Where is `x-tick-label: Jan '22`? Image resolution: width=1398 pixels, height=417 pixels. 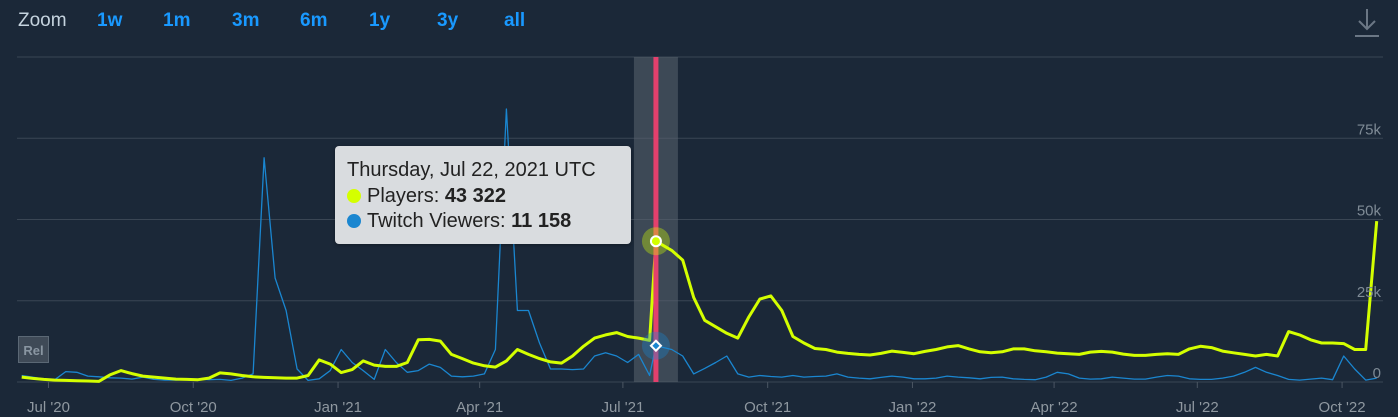
x-tick-label: Jan '22 is located at coordinates (913, 407).